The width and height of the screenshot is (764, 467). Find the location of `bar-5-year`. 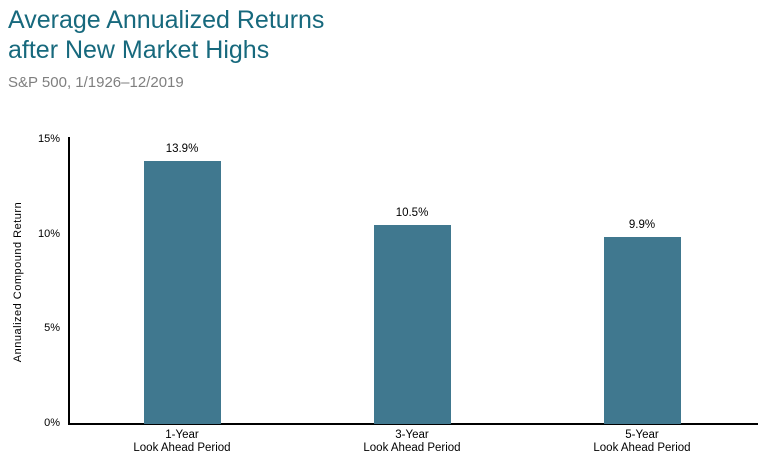

bar-5-year is located at coordinates (642, 330).